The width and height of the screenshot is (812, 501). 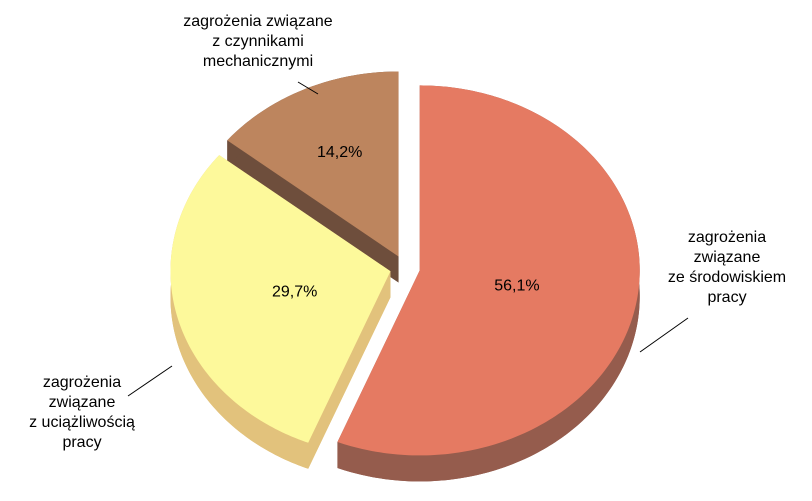 What do you see at coordinates (727, 277) in the screenshot?
I see `category-label: ze środowiskiem` at bounding box center [727, 277].